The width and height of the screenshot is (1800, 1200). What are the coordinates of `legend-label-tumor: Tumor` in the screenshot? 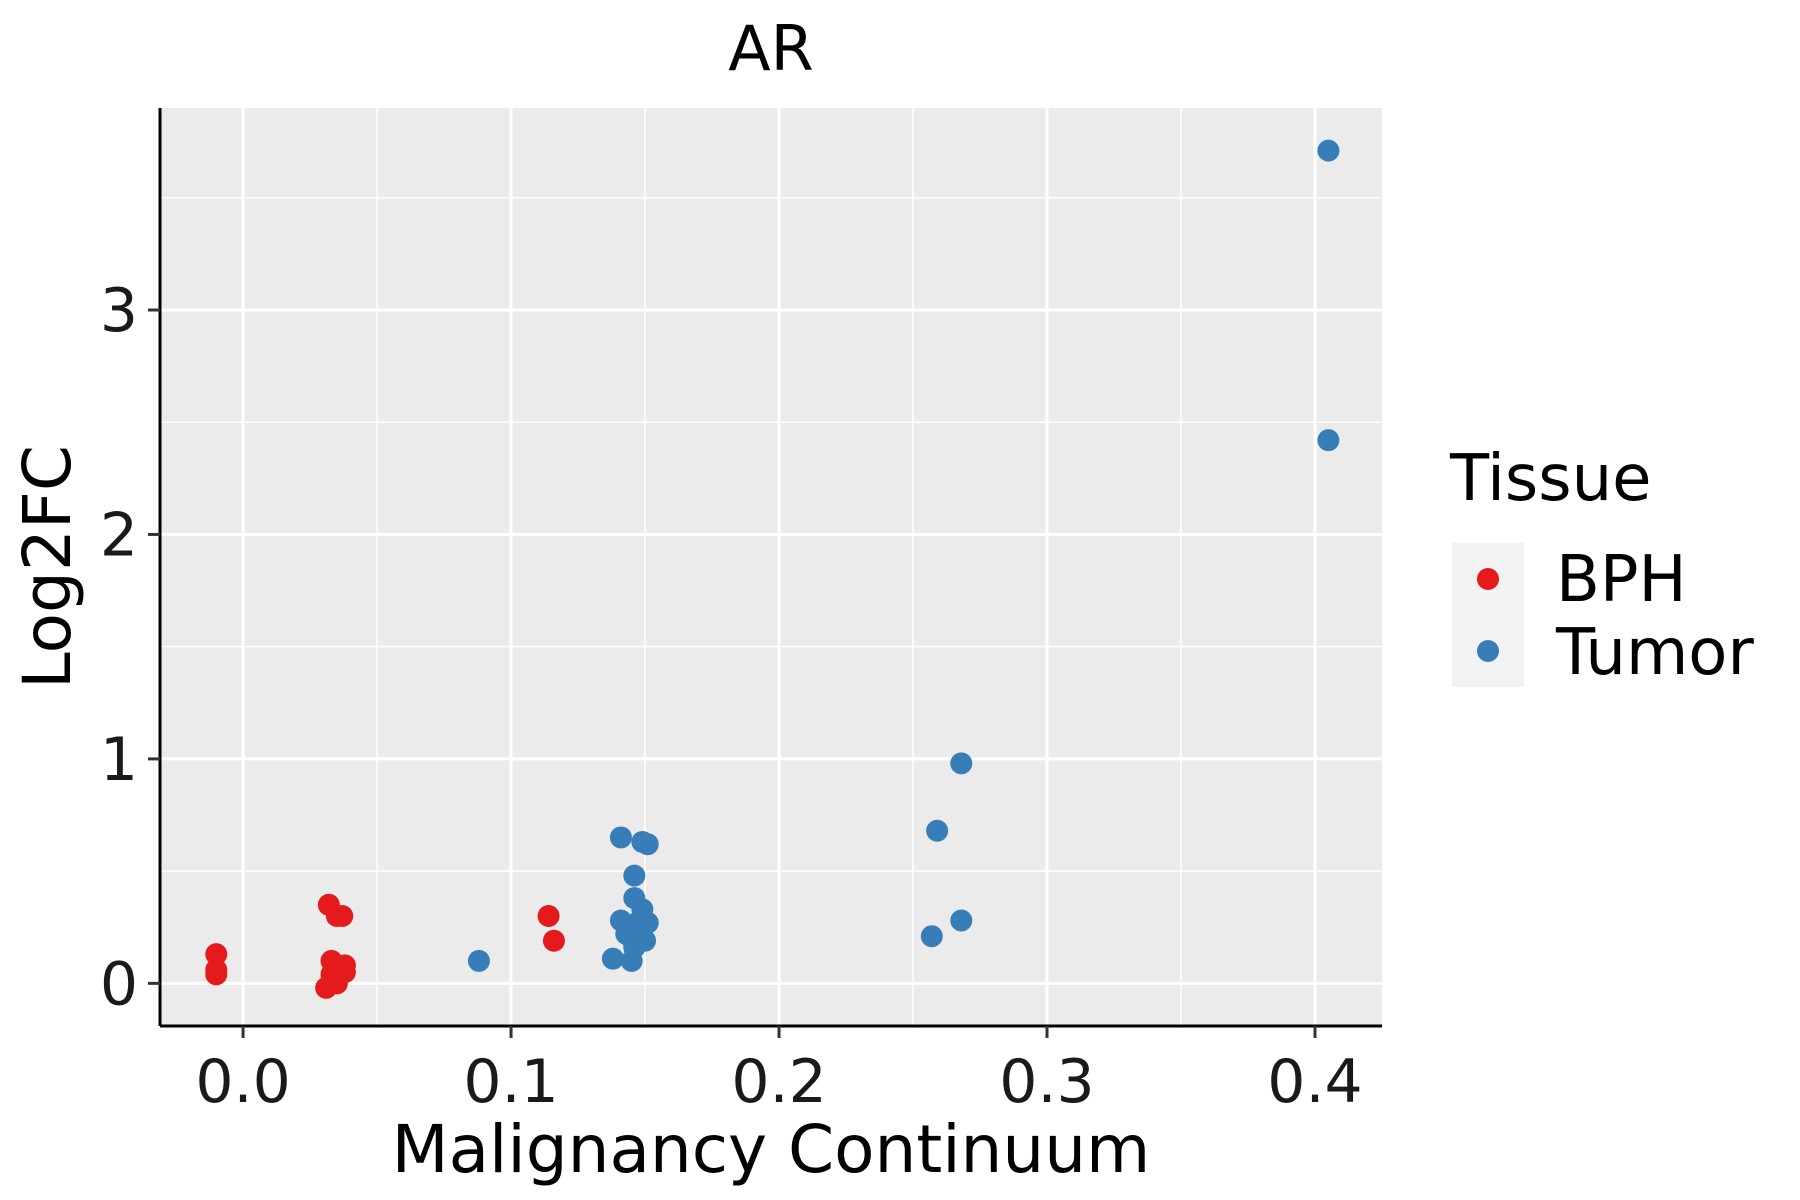 It's located at (1654, 653).